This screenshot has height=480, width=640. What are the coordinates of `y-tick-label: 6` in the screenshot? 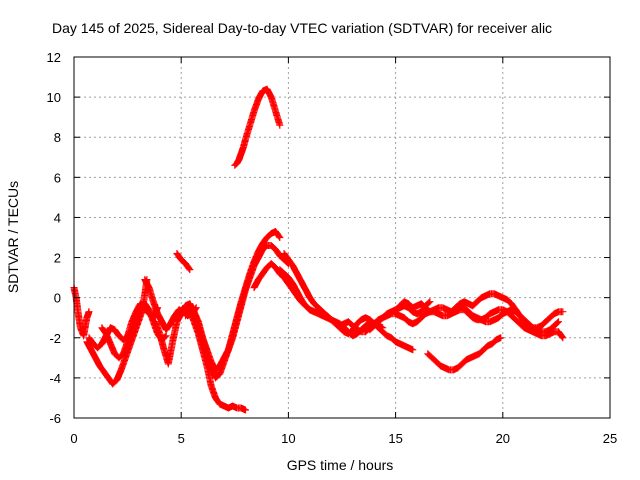 It's located at (57, 177).